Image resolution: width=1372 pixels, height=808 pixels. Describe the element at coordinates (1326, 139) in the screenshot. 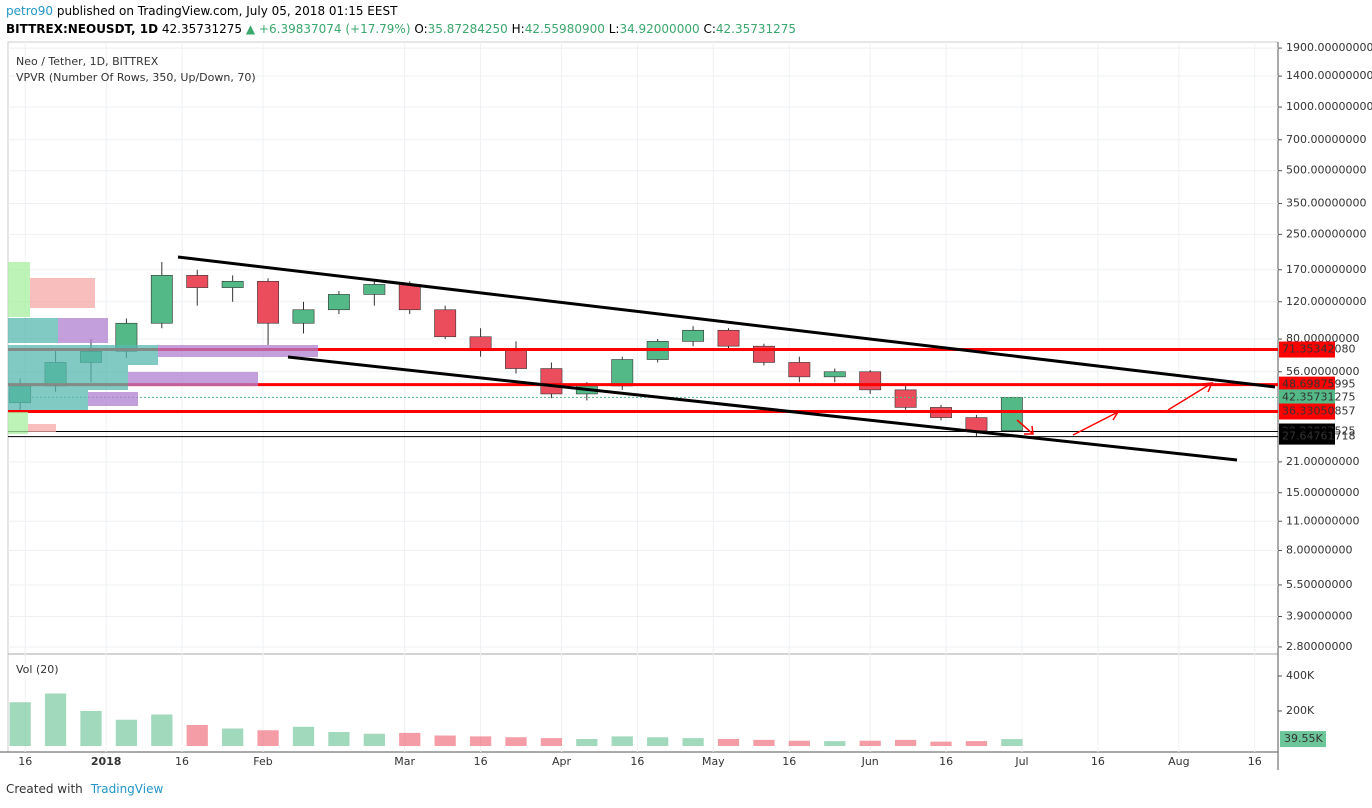

I see `y-tick-label: 700.00000000` at that location.